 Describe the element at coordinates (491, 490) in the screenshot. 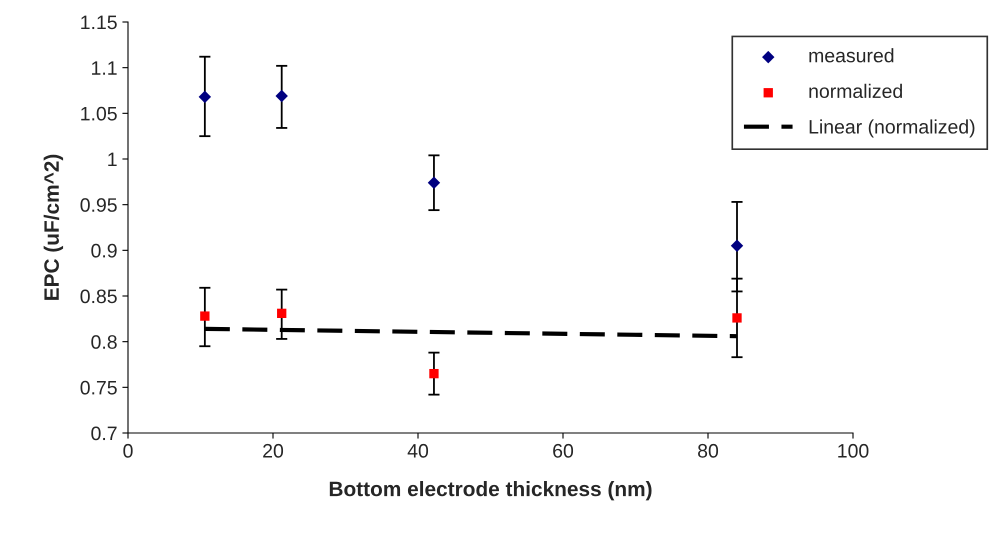

I see `x-axis-title: Bottom electrode thickness (nm)` at that location.